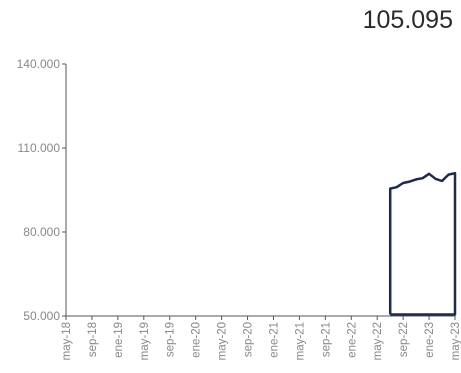 The height and width of the screenshot is (373, 461). Describe the element at coordinates (274, 340) in the screenshot. I see `x-tick-label: ene-21` at that location.